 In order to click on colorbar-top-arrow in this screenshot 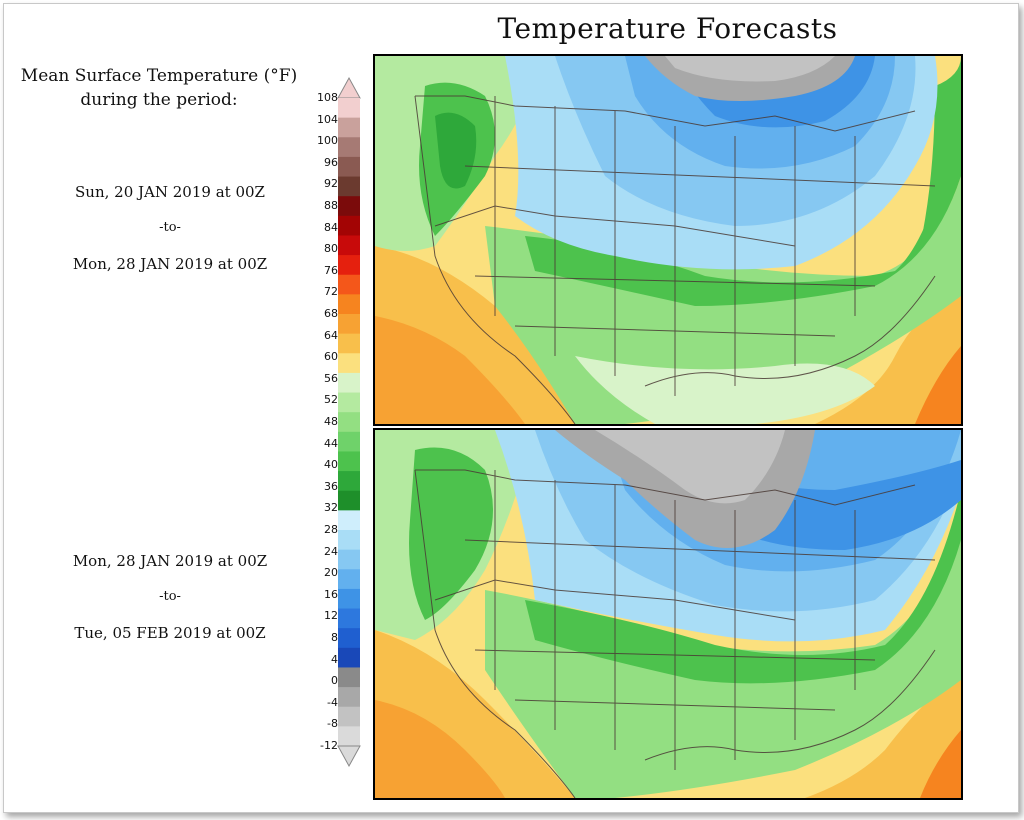, I will do `click(349, 87)`.